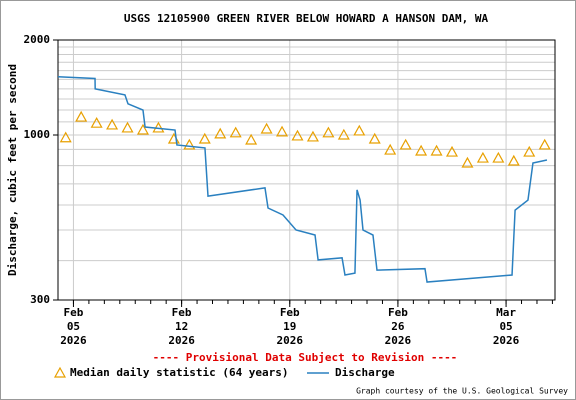 Image resolution: width=576 pixels, height=400 pixels. What do you see at coordinates (60, 372) in the screenshot?
I see `legend-marker` at bounding box center [60, 372].